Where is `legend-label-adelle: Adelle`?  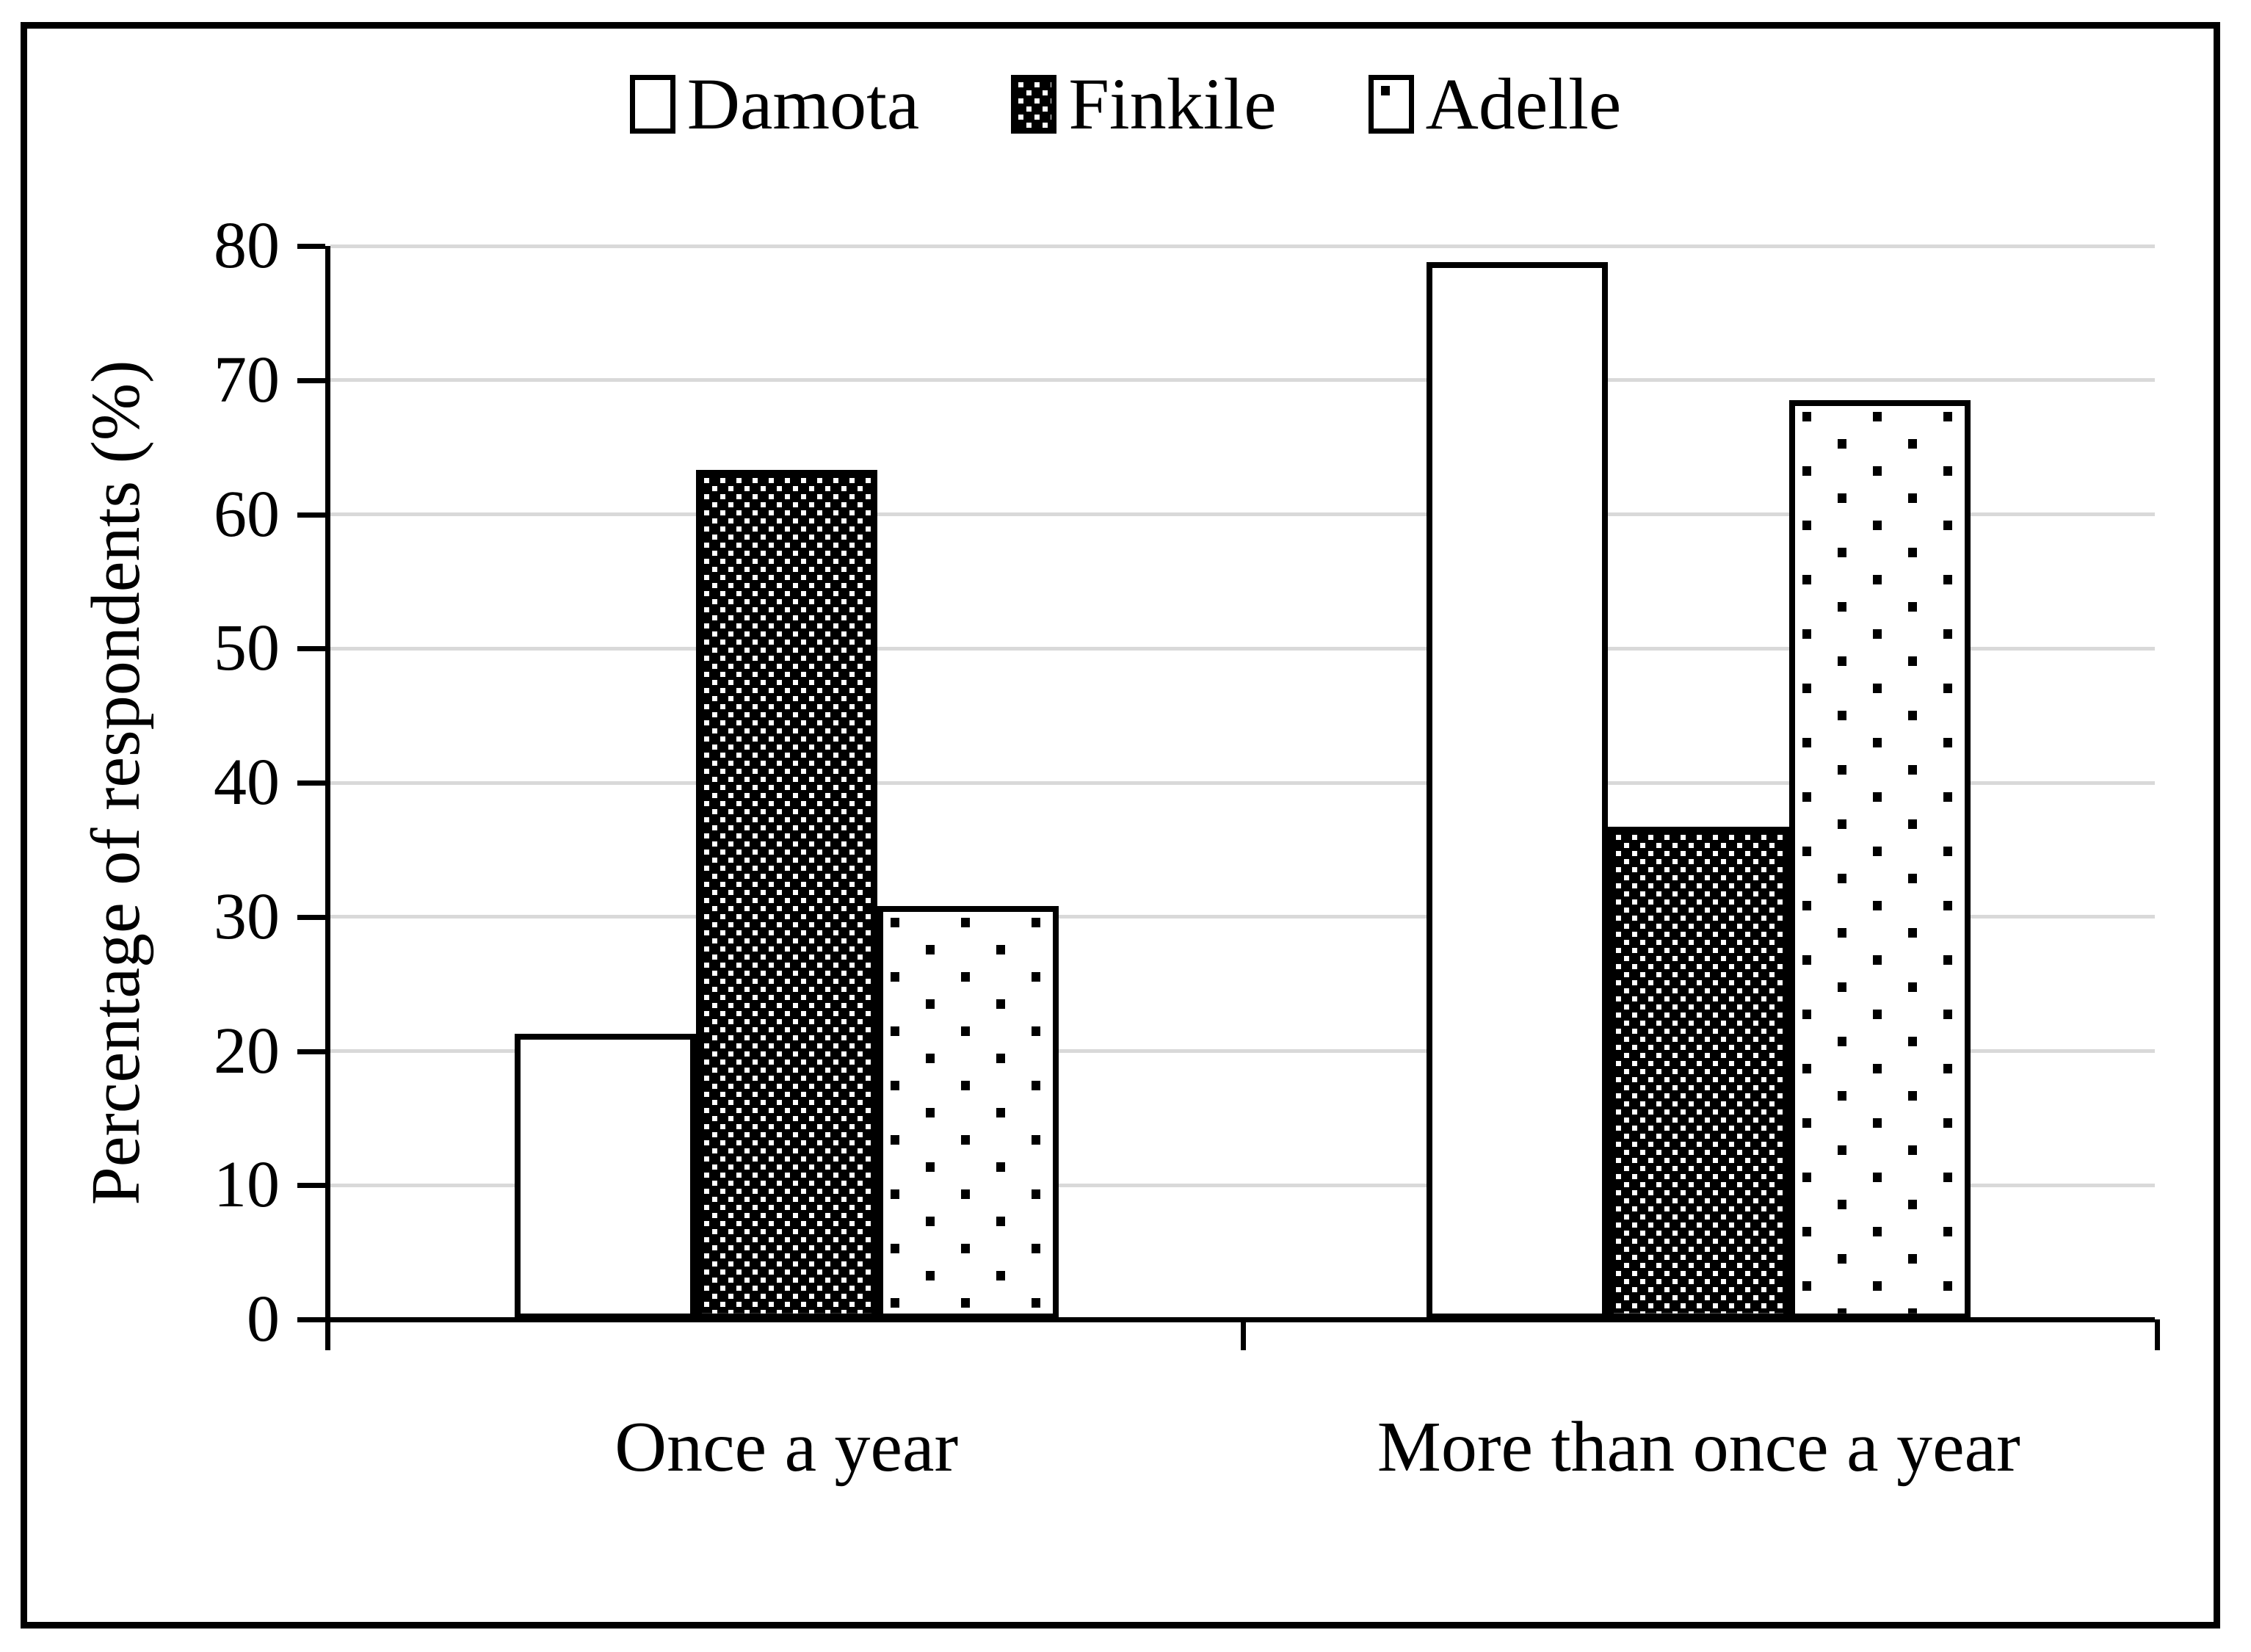
legend-label-adelle: Adelle is located at coordinates (1524, 104).